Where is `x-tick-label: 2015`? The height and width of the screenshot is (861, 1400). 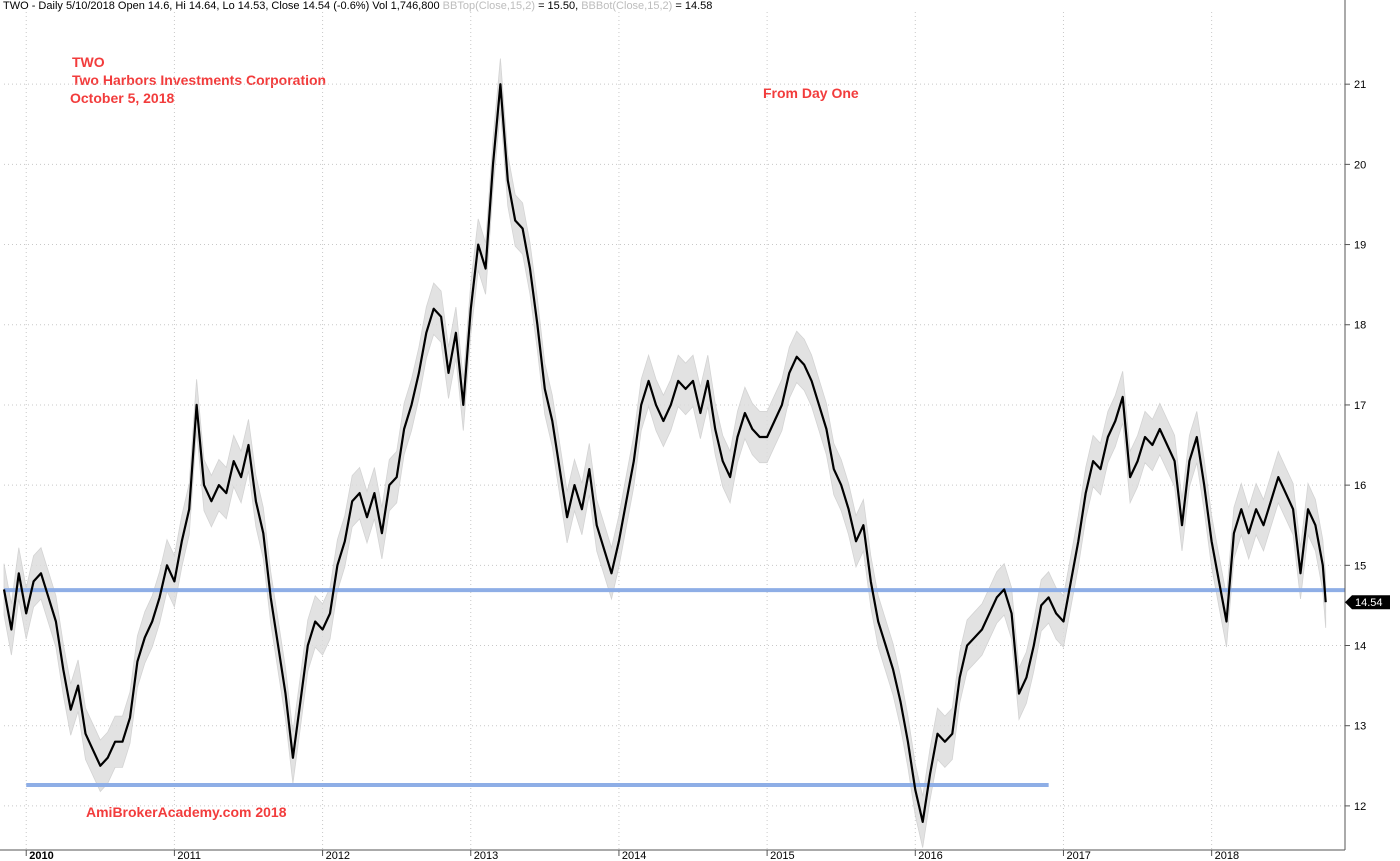 x-tick-label: 2015 is located at coordinates (782, 855).